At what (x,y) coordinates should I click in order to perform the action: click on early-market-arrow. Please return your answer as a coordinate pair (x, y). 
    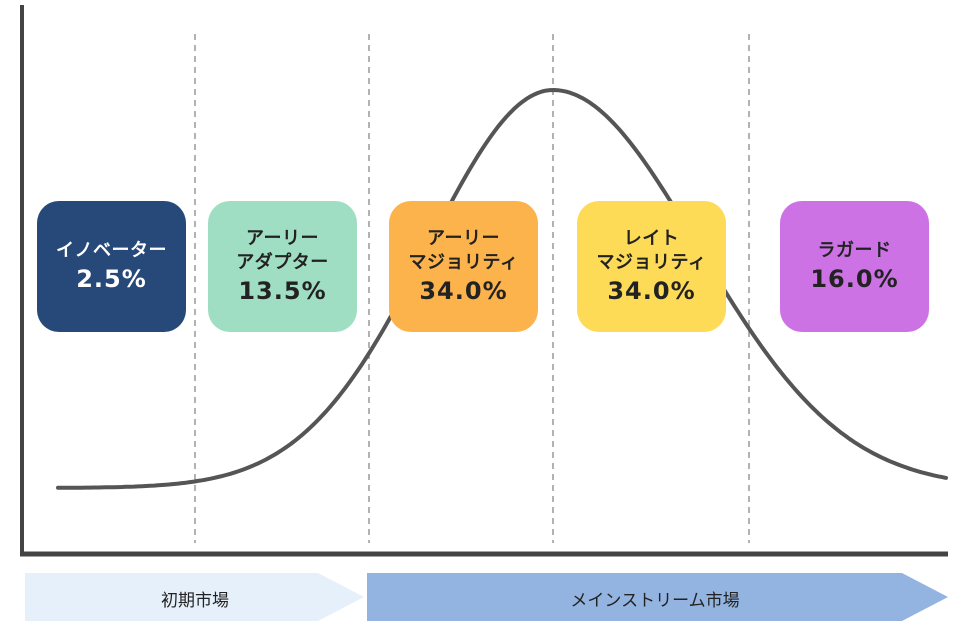
    Looking at the image, I should click on (194, 597).